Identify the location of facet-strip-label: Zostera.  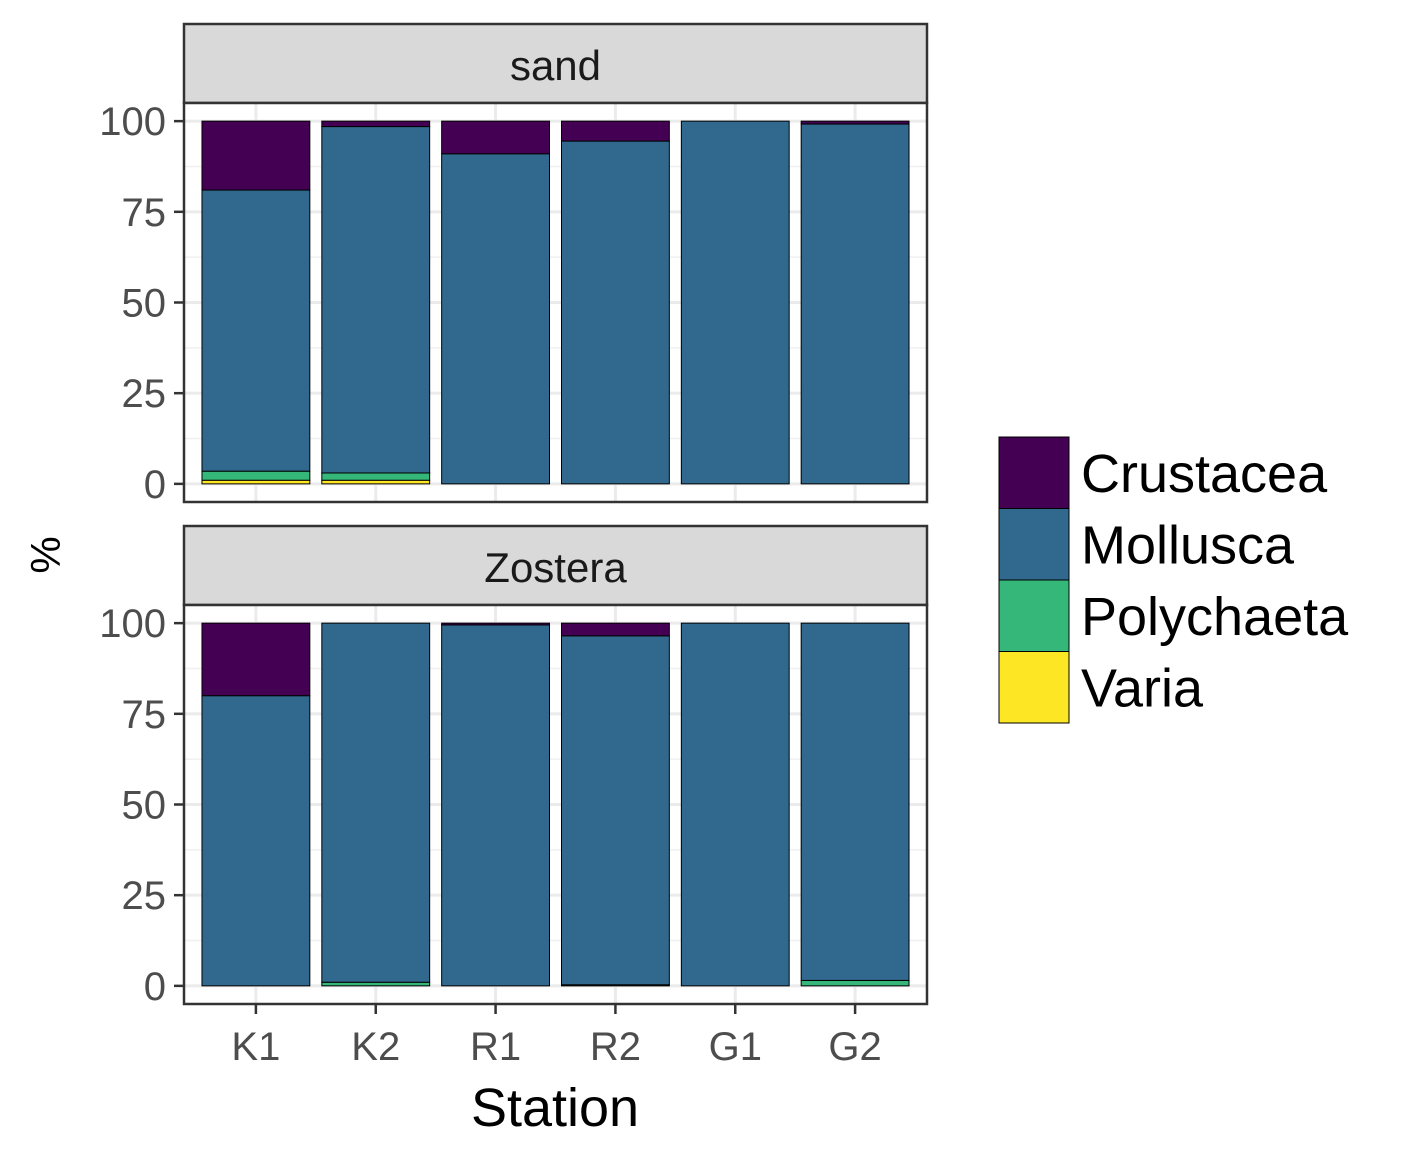
(555, 567).